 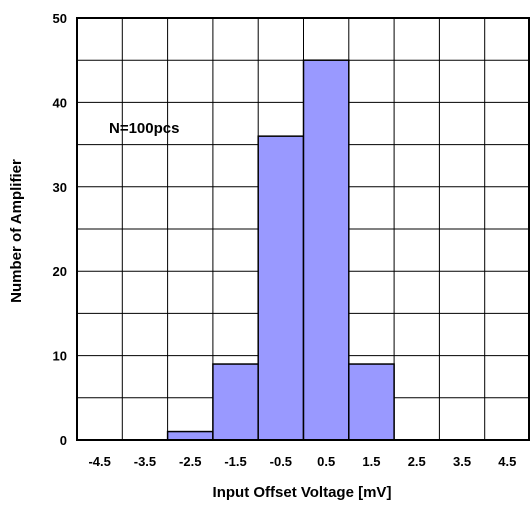 I want to click on x-tick-label: -0.5, so click(x=281, y=461).